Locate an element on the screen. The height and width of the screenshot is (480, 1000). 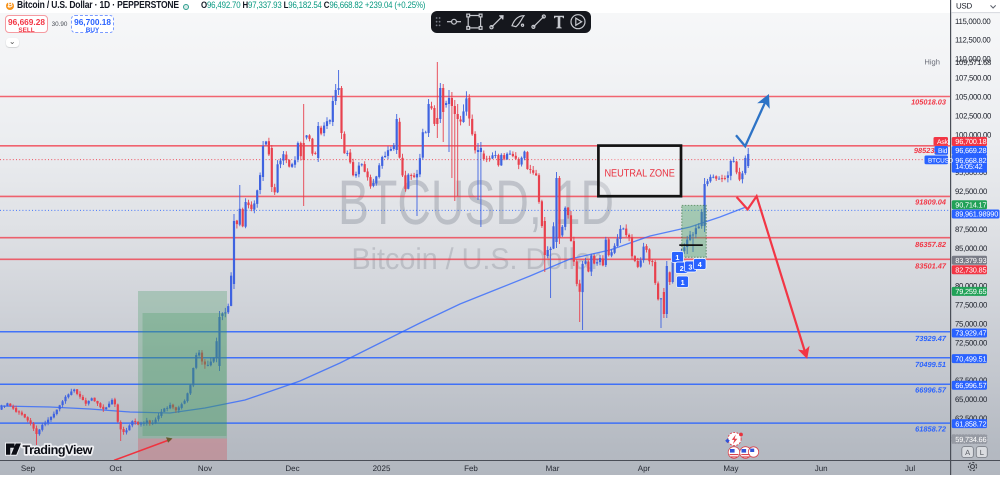
svg-text: 70,499.51 is located at coordinates (970, 358).